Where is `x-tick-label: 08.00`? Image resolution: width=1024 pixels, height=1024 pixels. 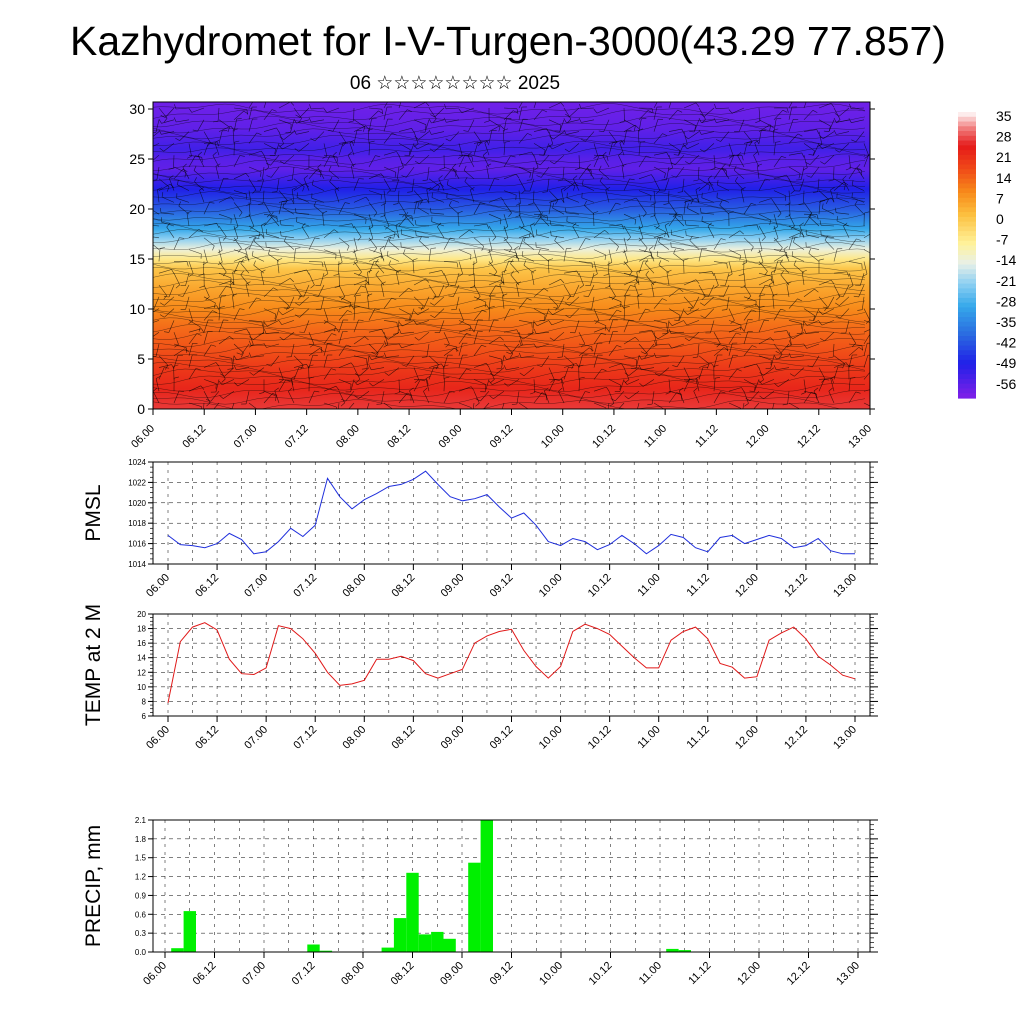 x-tick-label: 08.00 is located at coordinates (354, 738).